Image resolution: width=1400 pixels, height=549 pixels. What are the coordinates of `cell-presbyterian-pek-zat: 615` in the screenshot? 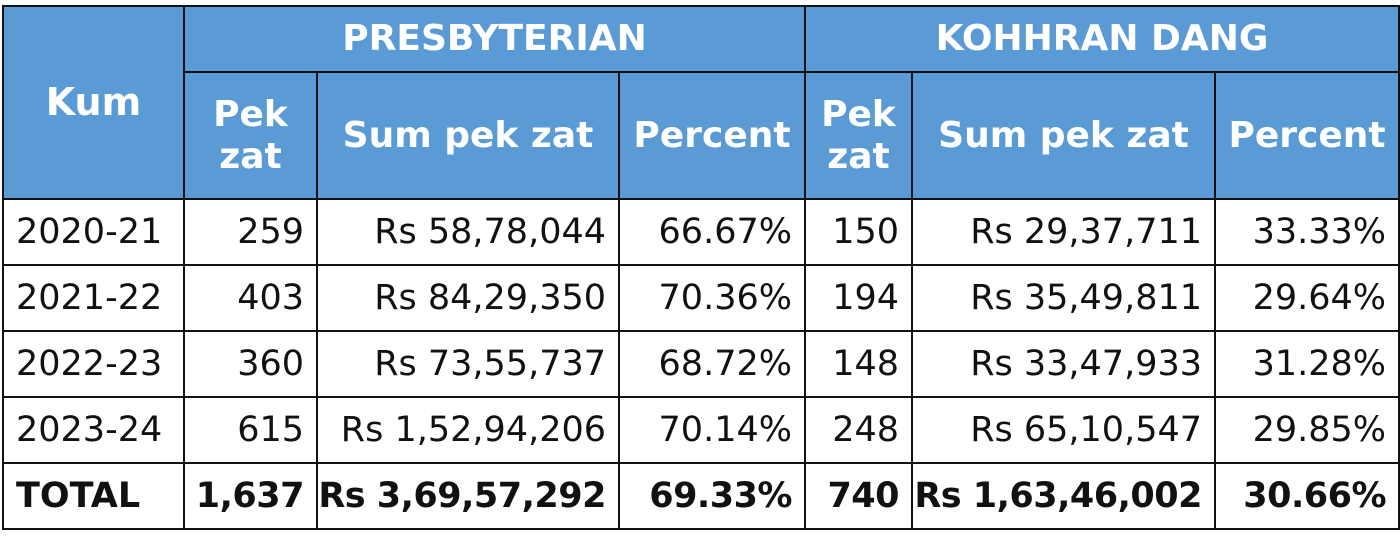 It's located at (250, 430).